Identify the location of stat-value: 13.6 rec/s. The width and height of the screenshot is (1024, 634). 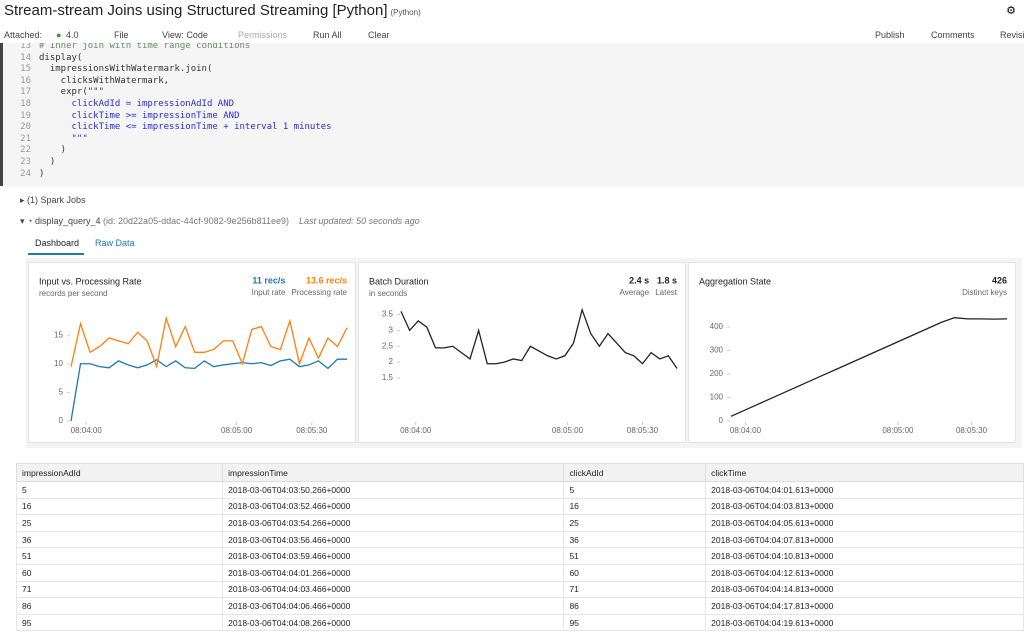
(326, 280).